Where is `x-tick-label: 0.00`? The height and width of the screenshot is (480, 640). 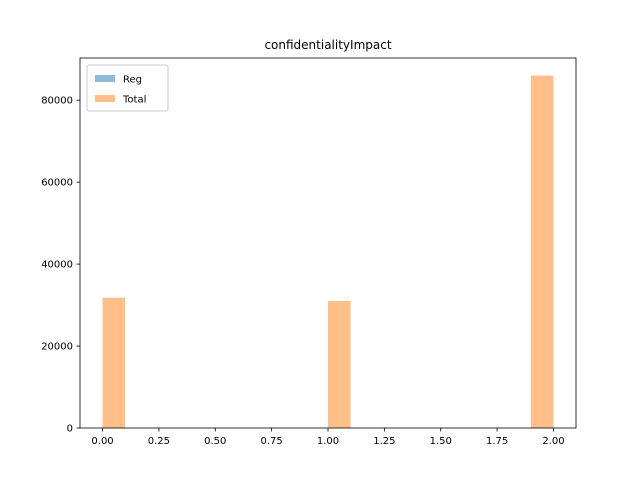 x-tick-label: 0.00 is located at coordinates (102, 441).